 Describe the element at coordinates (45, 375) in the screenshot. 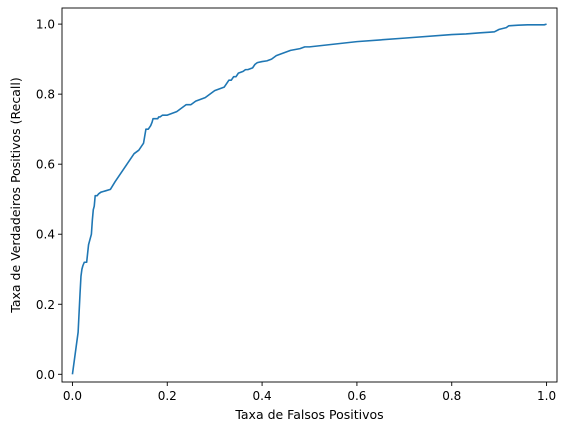

I see `y-tick-label: 0.0` at that location.